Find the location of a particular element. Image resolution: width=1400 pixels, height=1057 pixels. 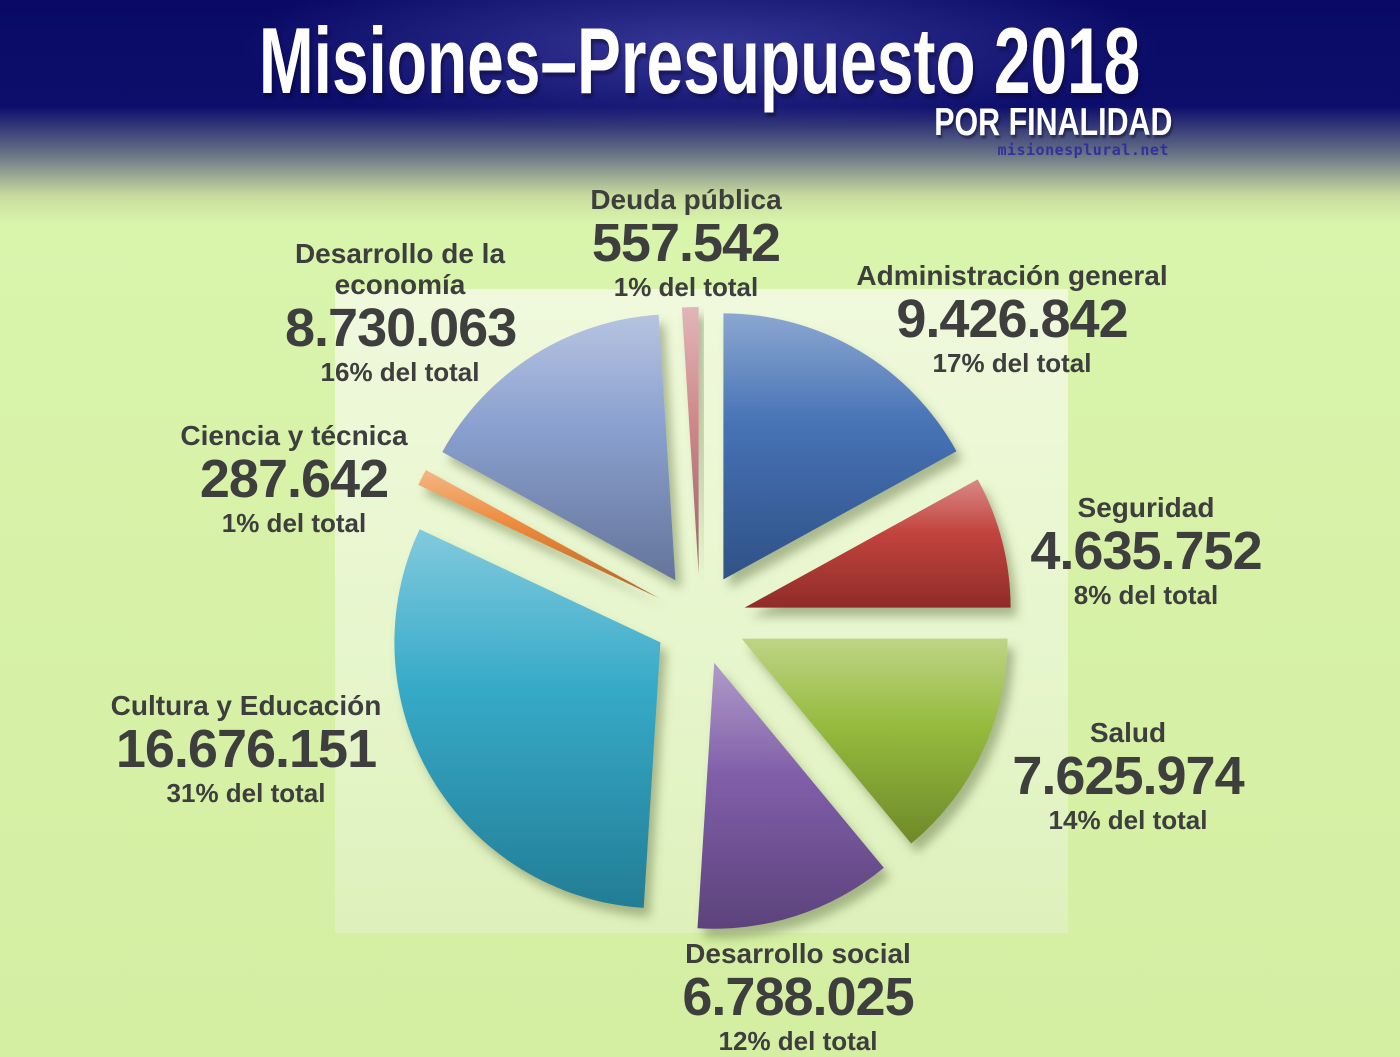

slice-value: 9.426.842 is located at coordinates (1012, 319).